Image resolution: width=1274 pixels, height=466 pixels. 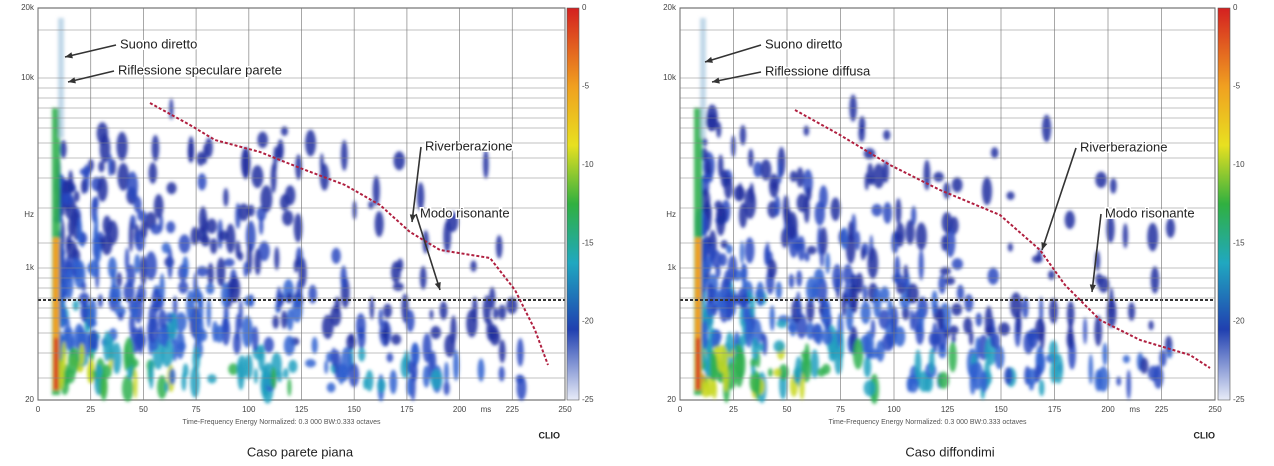 I want to click on colorbar-tick-label: -25, so click(x=588, y=399).